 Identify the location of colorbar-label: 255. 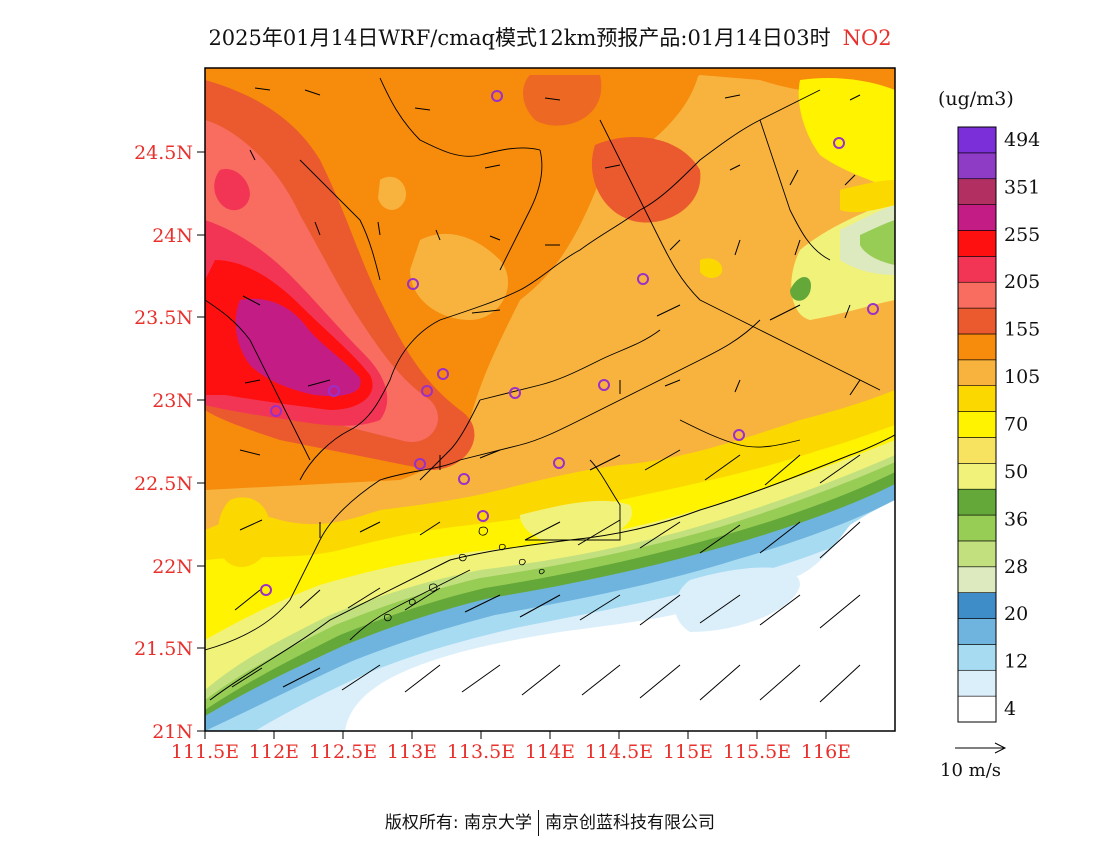
(1022, 235).